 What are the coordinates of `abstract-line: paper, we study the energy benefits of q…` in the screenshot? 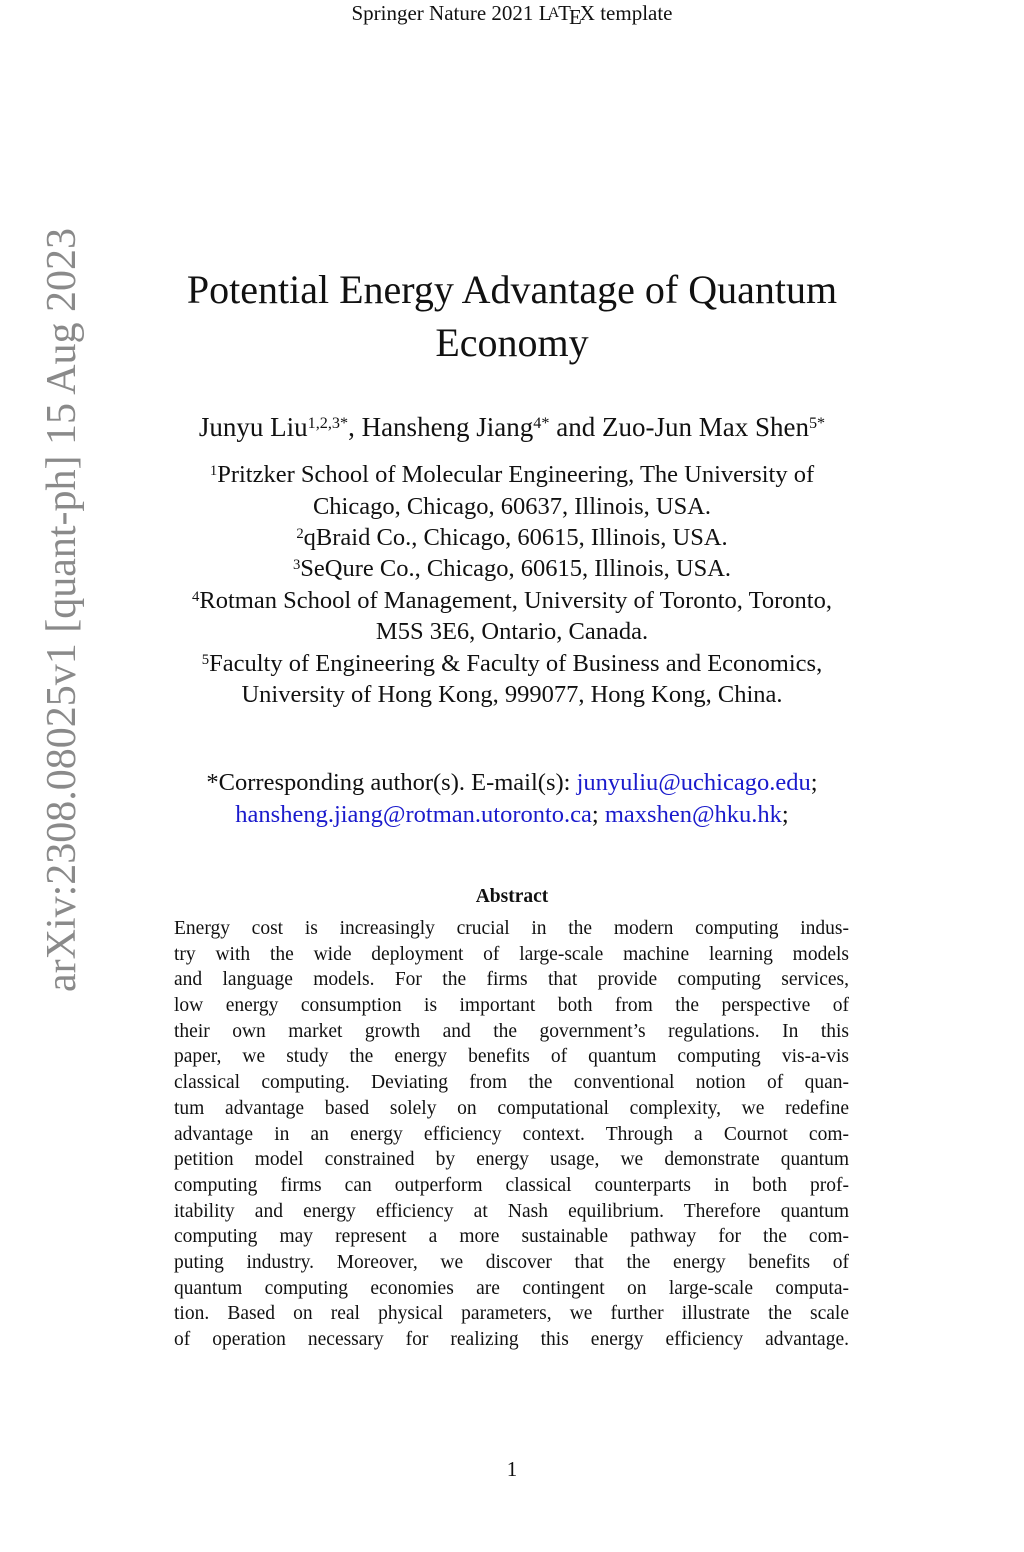 It's located at (511, 1057).